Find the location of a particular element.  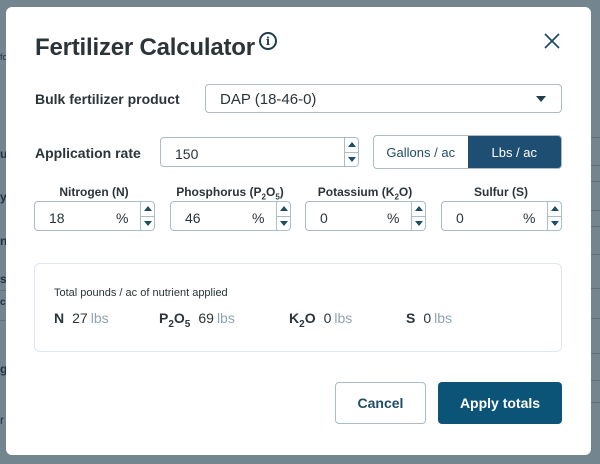

cancel-button: Cancel is located at coordinates (380, 403).